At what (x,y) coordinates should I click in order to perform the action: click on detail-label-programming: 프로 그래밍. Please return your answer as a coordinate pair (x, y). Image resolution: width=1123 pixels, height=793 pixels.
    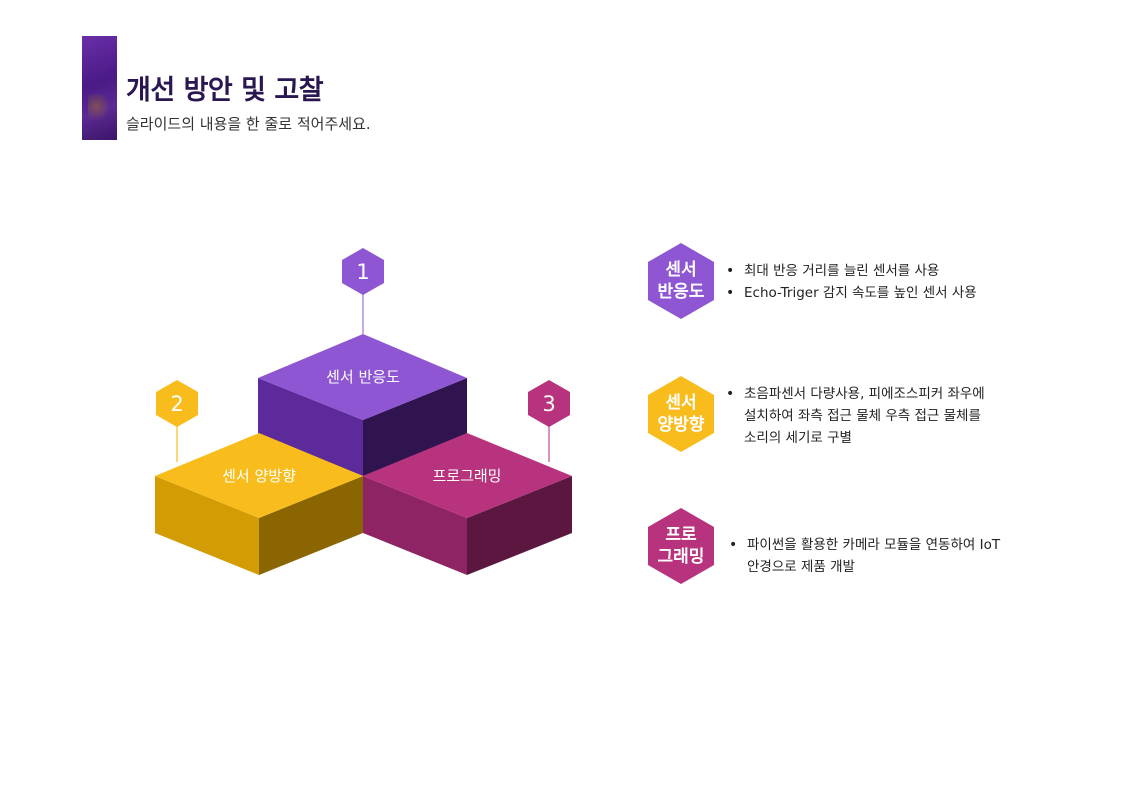
    Looking at the image, I should click on (681, 546).